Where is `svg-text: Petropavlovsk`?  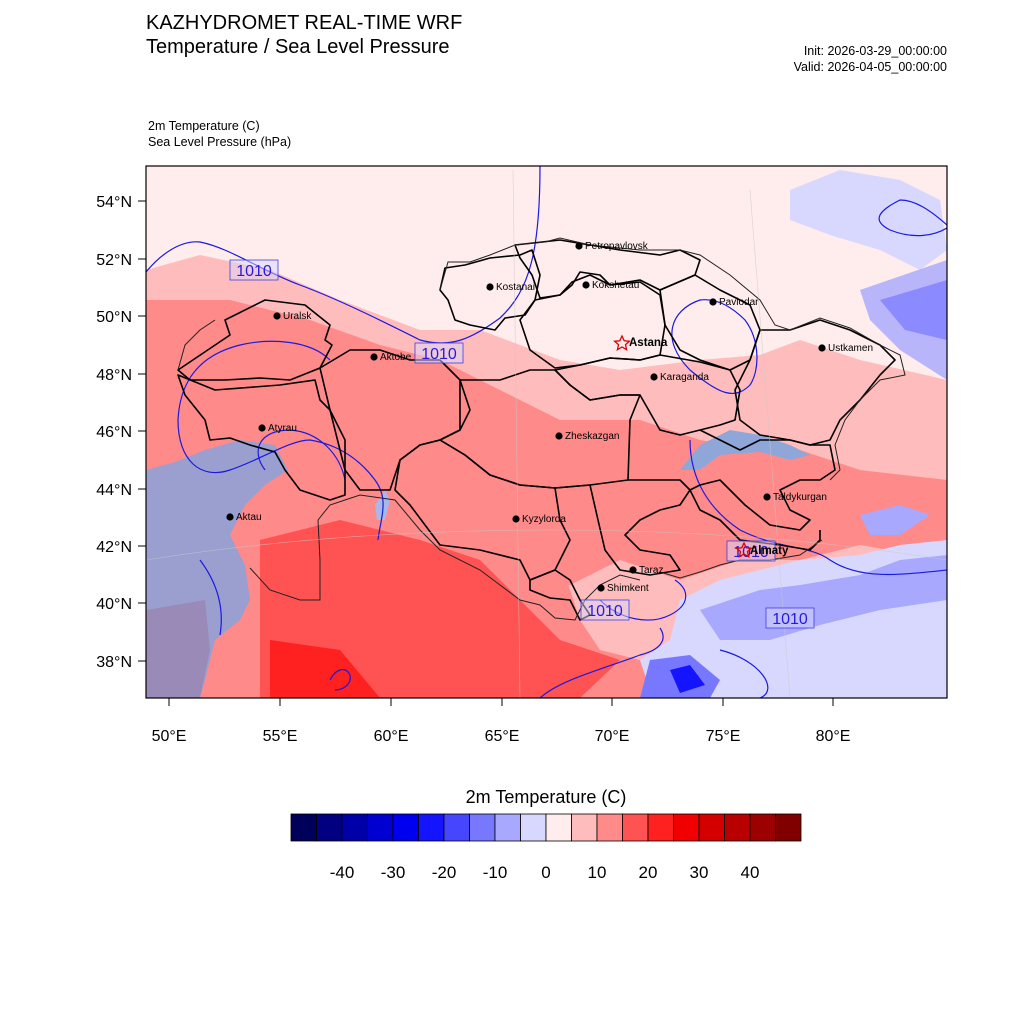
svg-text: Petropavlovsk is located at coordinates (617, 246).